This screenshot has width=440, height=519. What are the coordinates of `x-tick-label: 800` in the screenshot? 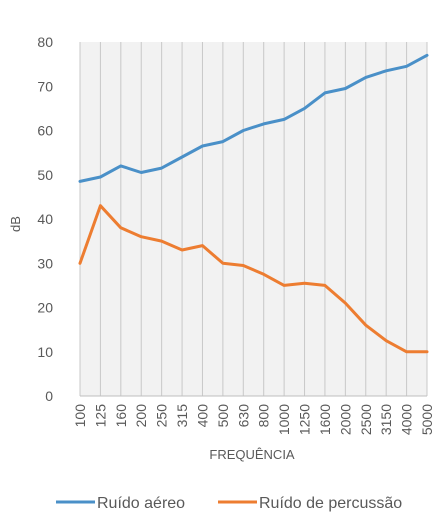 It's located at (264, 416).